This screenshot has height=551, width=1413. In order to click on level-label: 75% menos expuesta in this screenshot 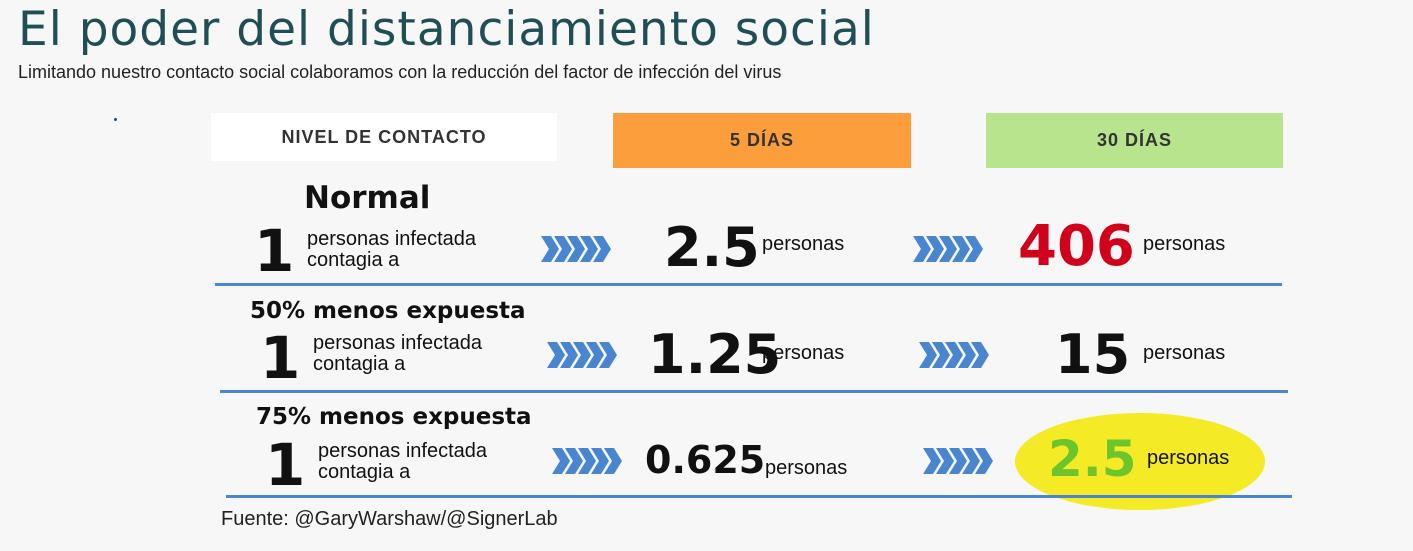, I will do `click(394, 417)`.